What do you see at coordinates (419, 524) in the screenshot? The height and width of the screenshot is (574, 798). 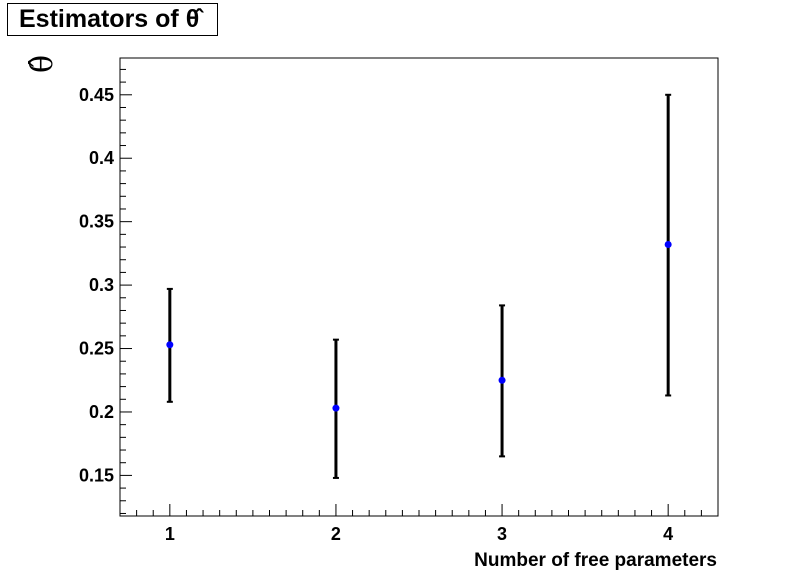 I see `x-axis: 1 2 3 4` at bounding box center [419, 524].